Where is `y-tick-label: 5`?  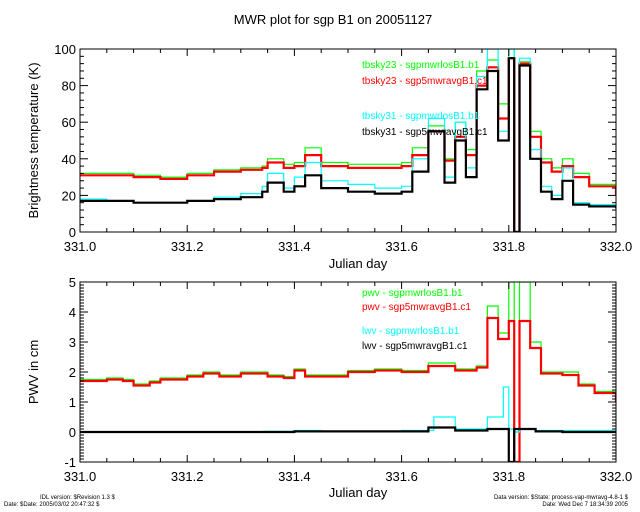 y-tick-label: 5 is located at coordinates (72, 282).